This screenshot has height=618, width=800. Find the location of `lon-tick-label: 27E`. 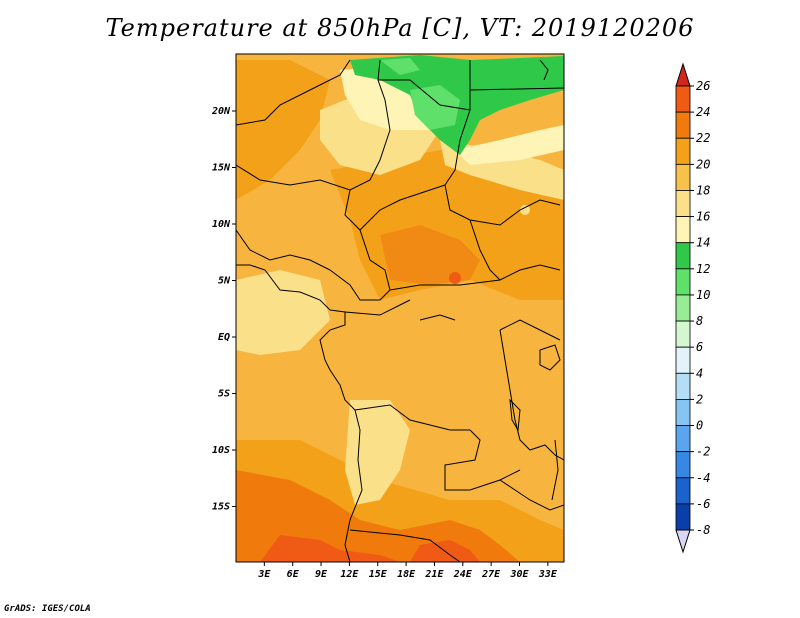

lon-tick-label: 27E is located at coordinates (491, 574).